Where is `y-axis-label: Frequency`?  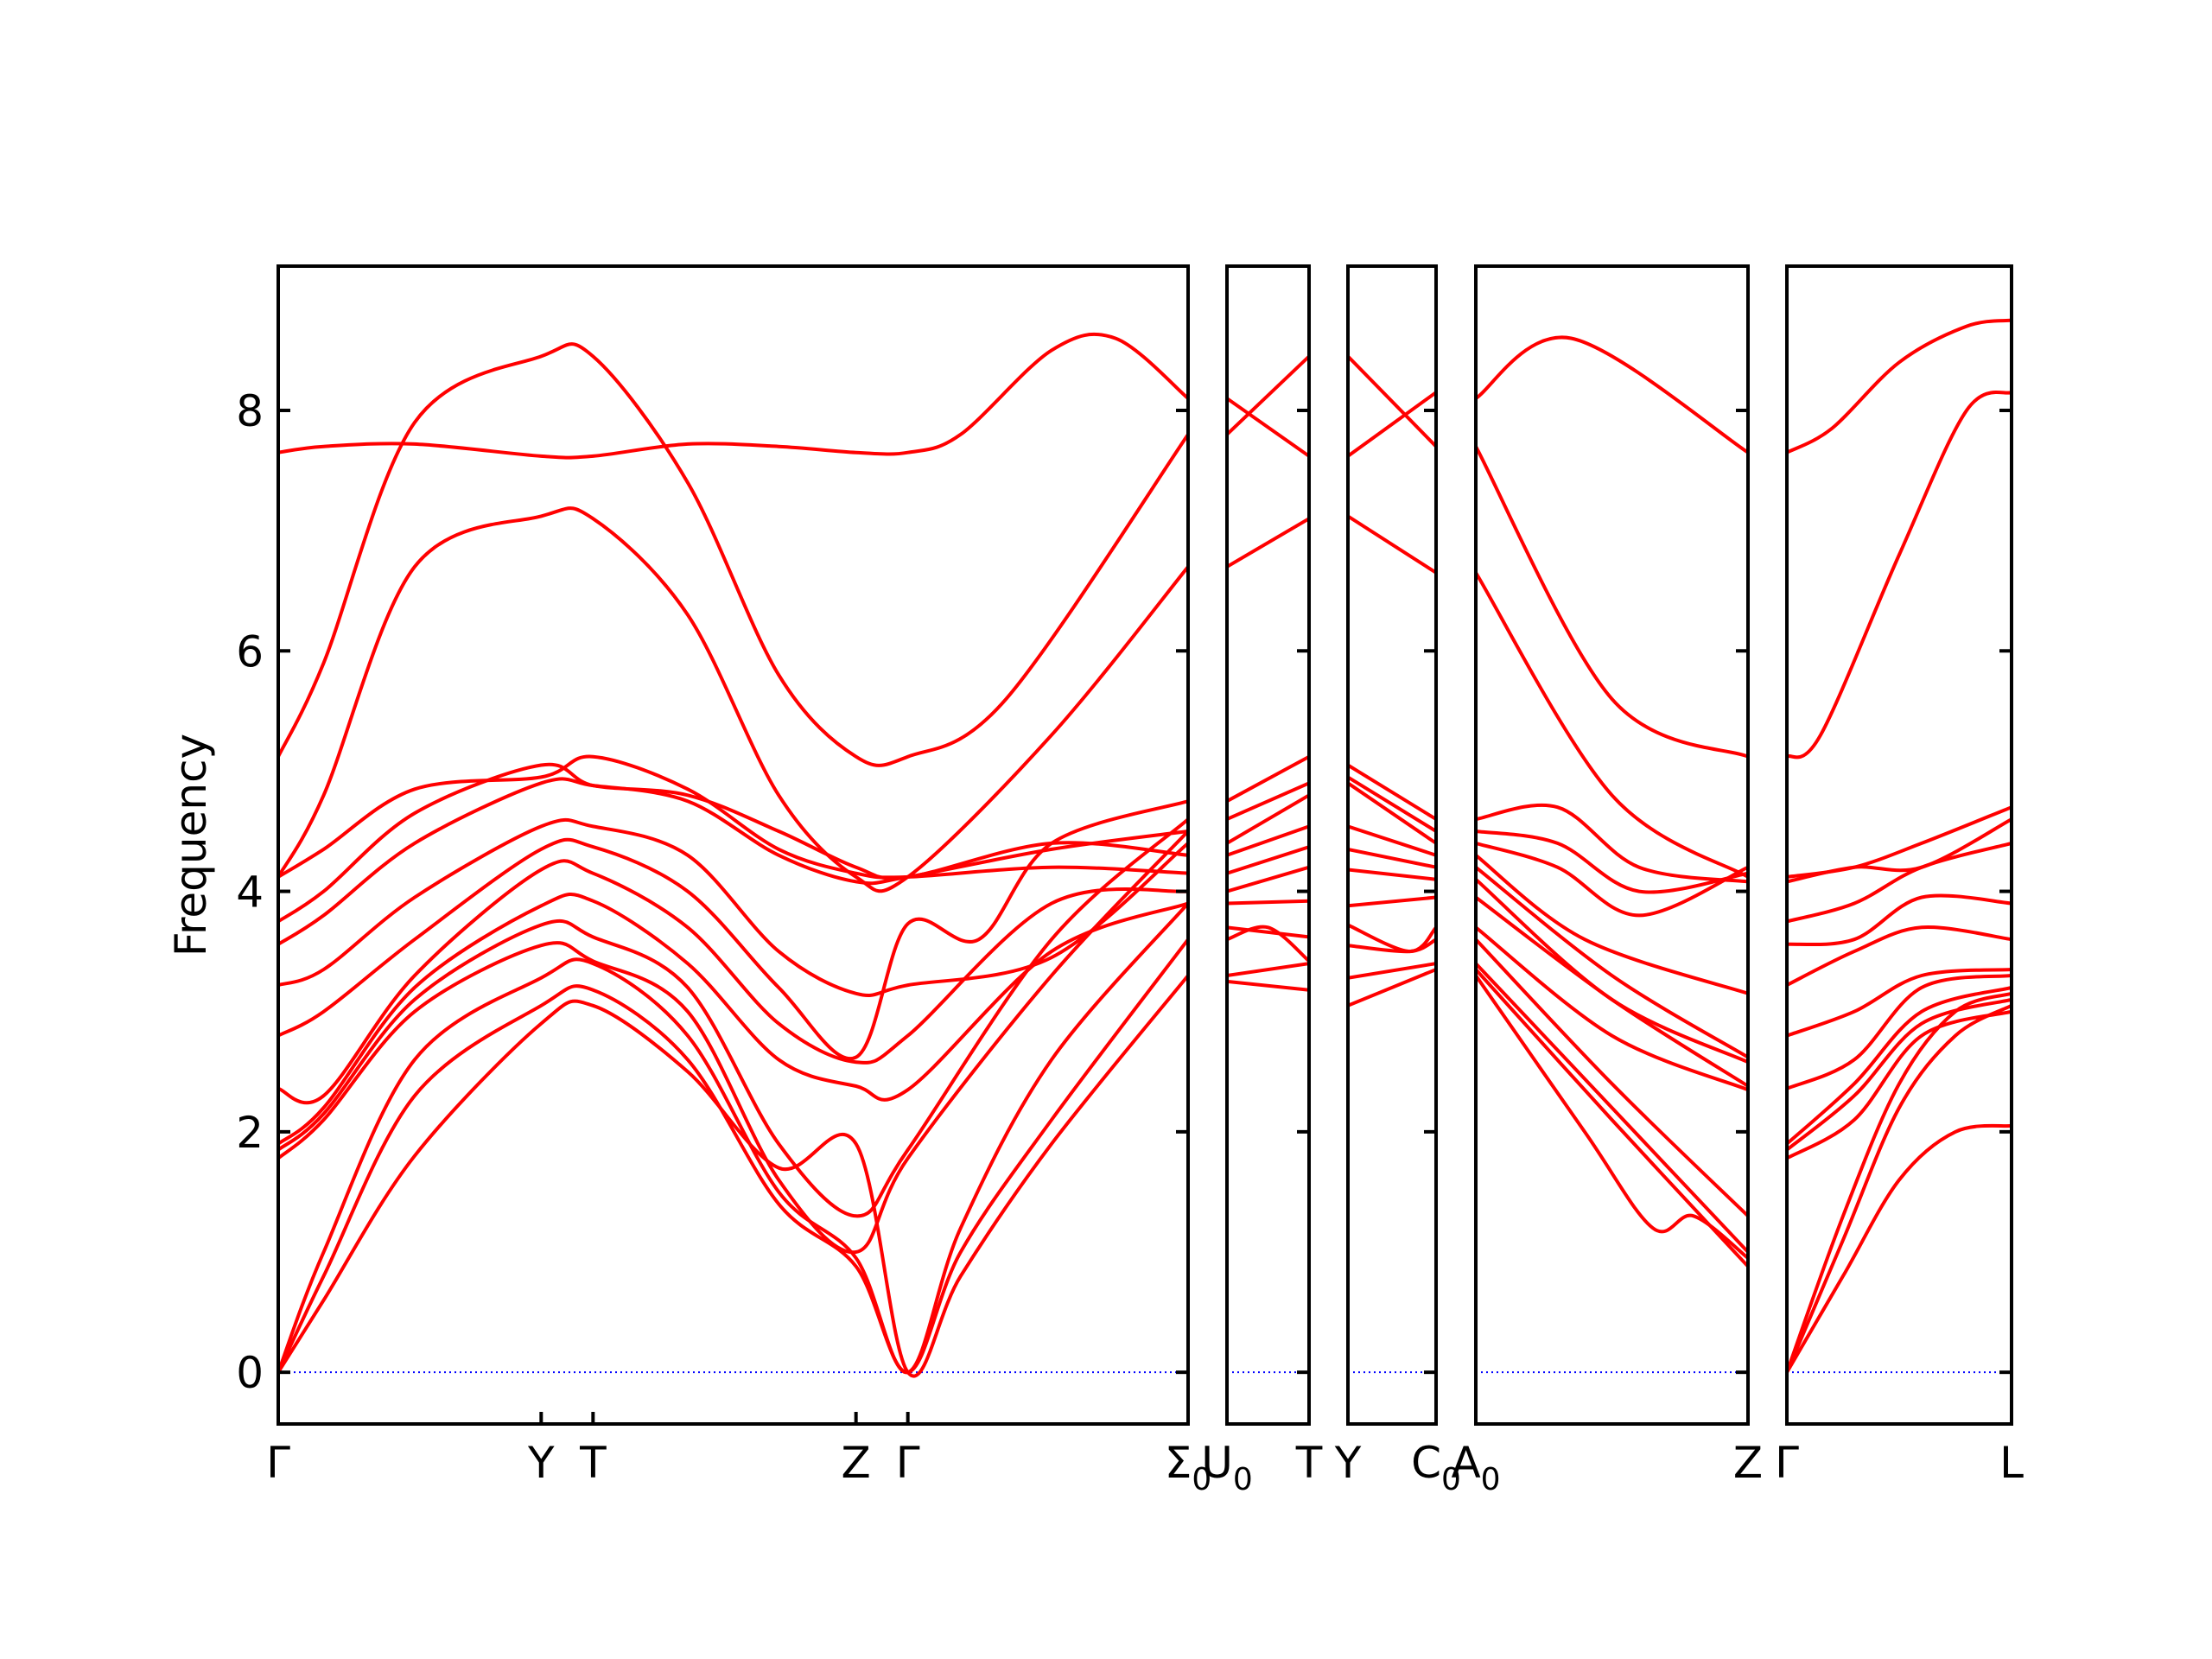
y-axis-label: Frequency is located at coordinates (191, 845).